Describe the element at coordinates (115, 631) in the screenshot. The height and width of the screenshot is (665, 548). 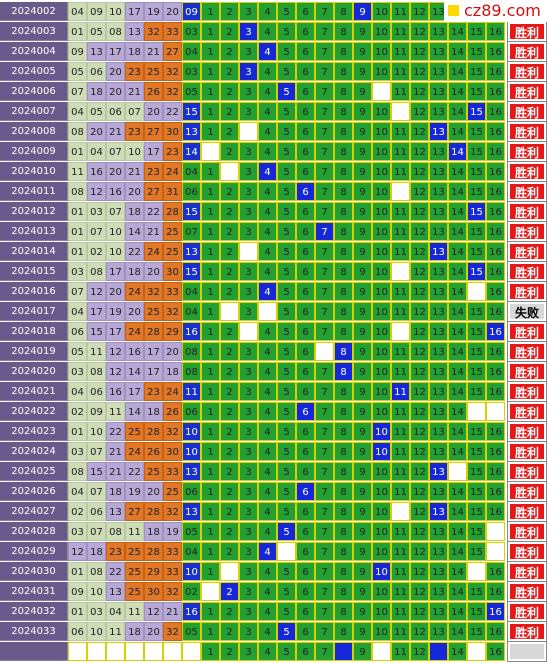
I see `red-number: 11` at that location.